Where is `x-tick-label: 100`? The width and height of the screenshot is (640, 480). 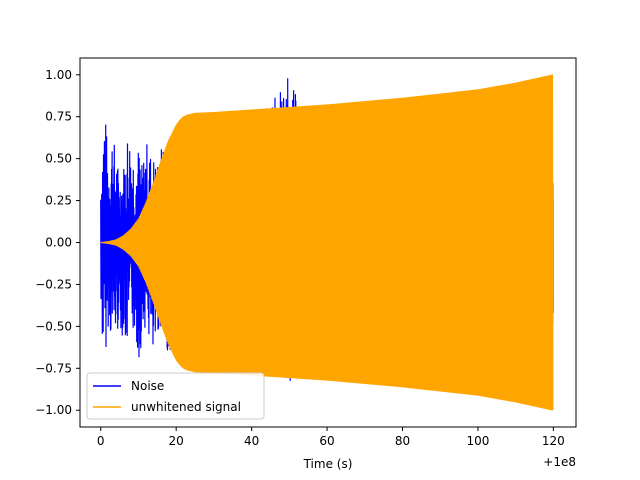 x-tick-label: 100 is located at coordinates (477, 441).